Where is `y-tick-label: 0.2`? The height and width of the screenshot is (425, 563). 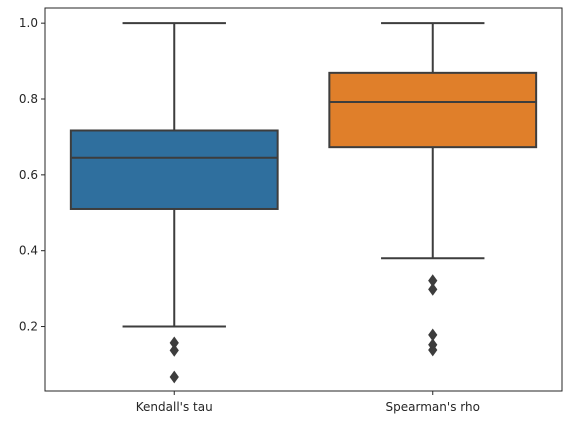 y-tick-label: 0.2 is located at coordinates (28, 327).